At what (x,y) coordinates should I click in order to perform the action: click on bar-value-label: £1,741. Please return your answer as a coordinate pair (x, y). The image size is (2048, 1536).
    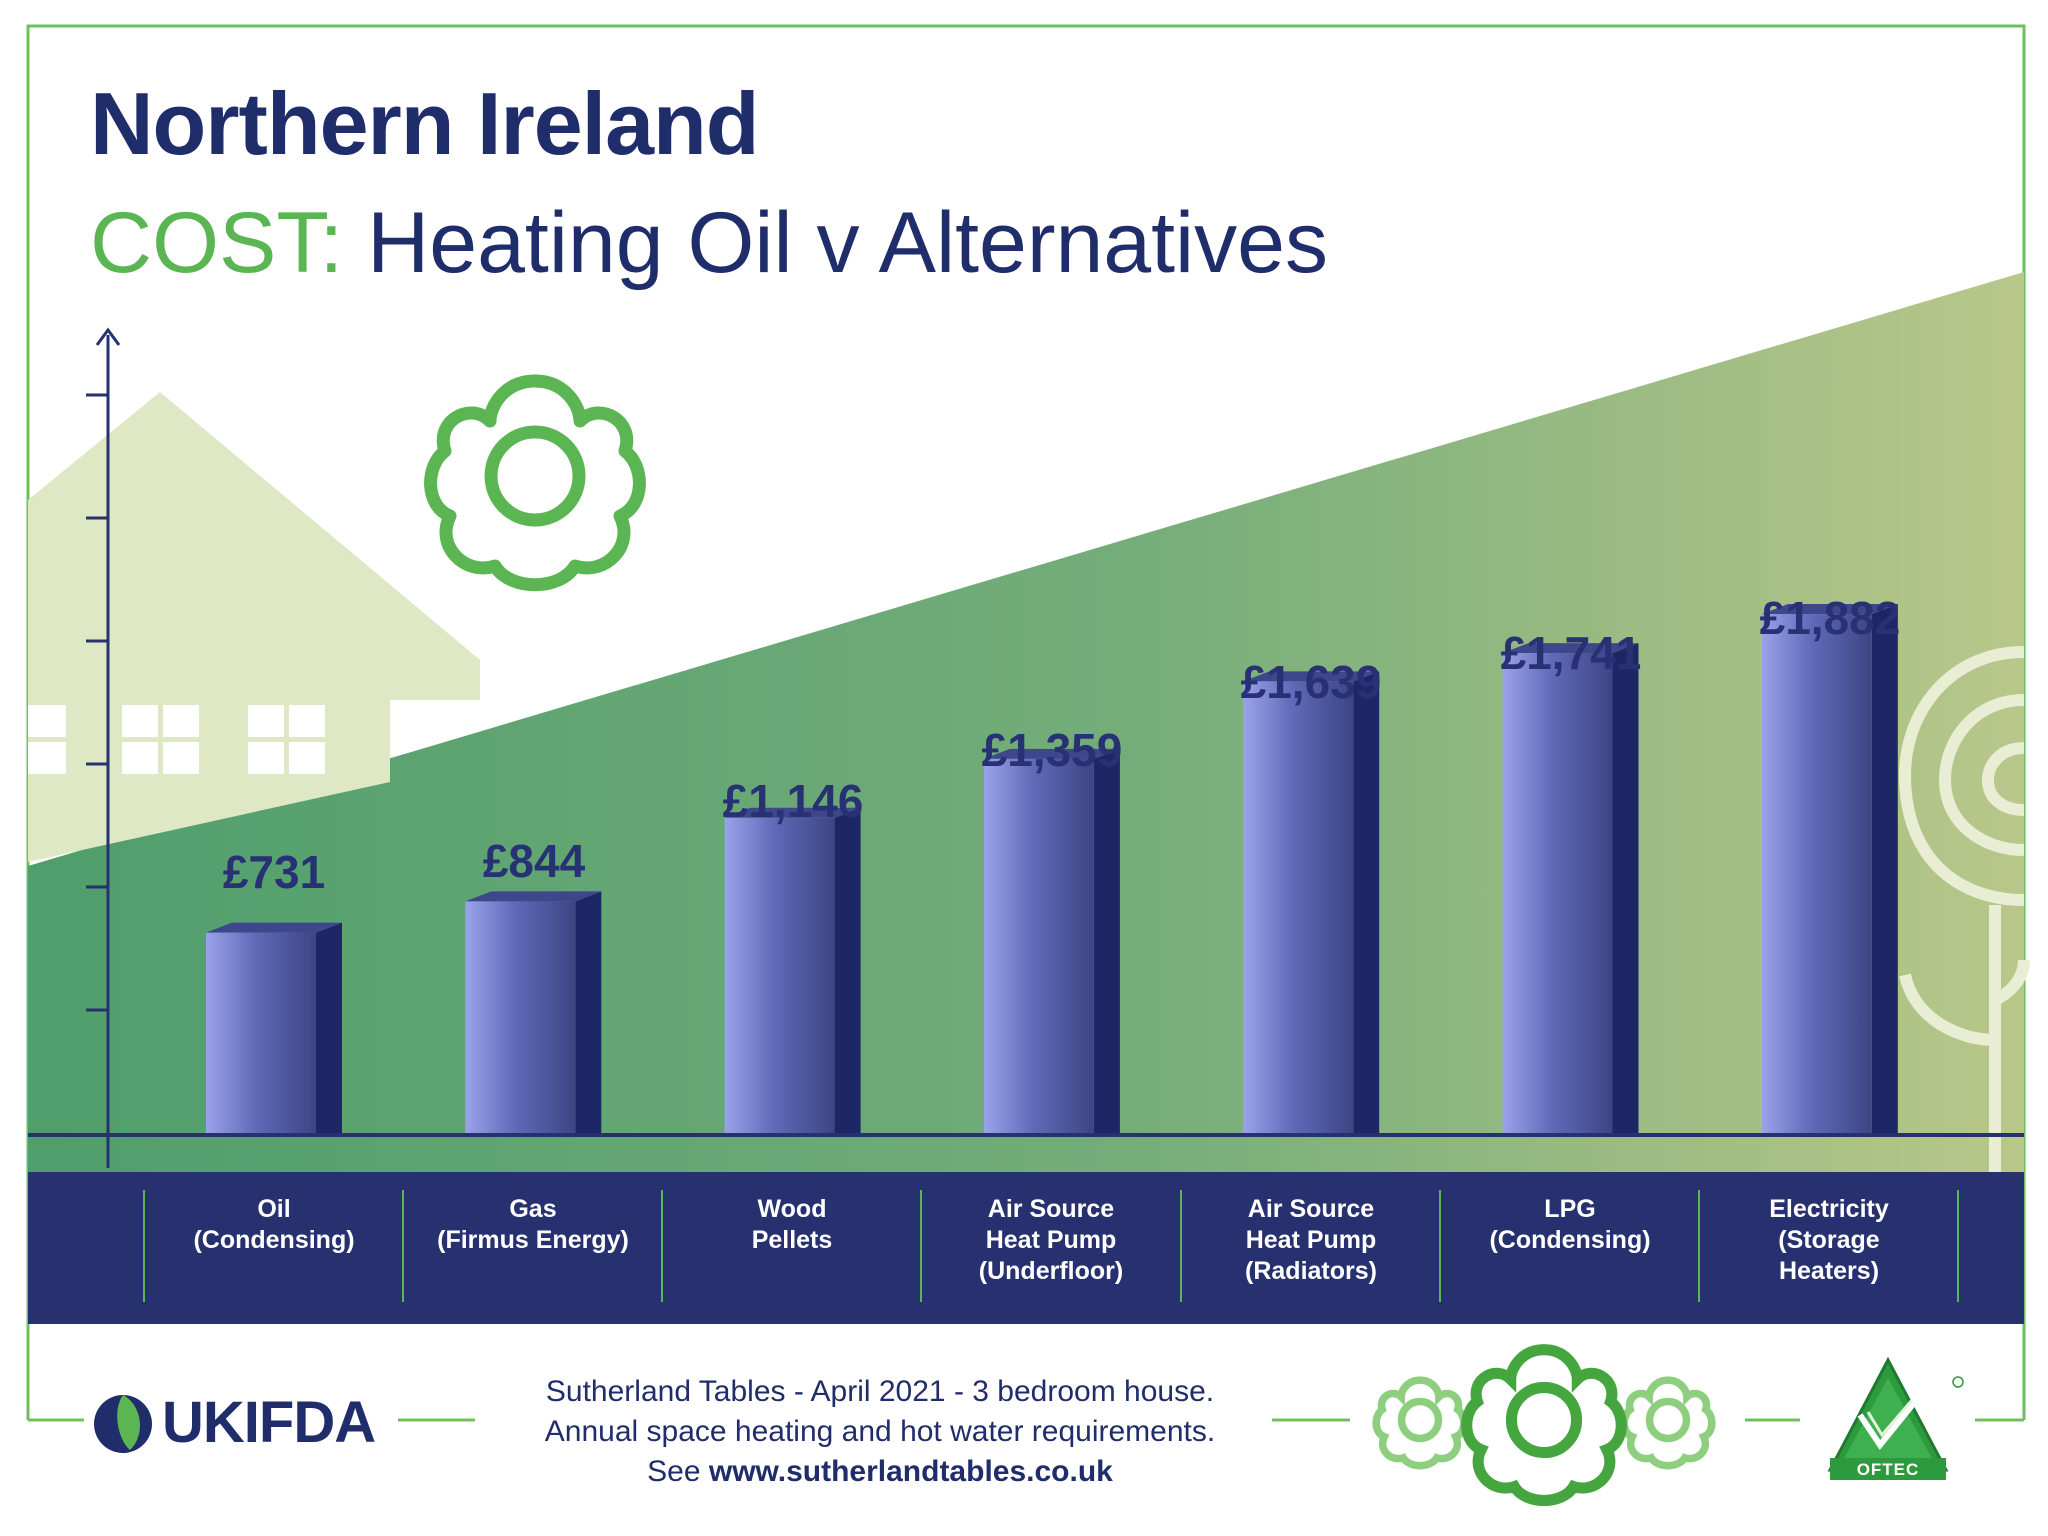
    Looking at the image, I should click on (1571, 653).